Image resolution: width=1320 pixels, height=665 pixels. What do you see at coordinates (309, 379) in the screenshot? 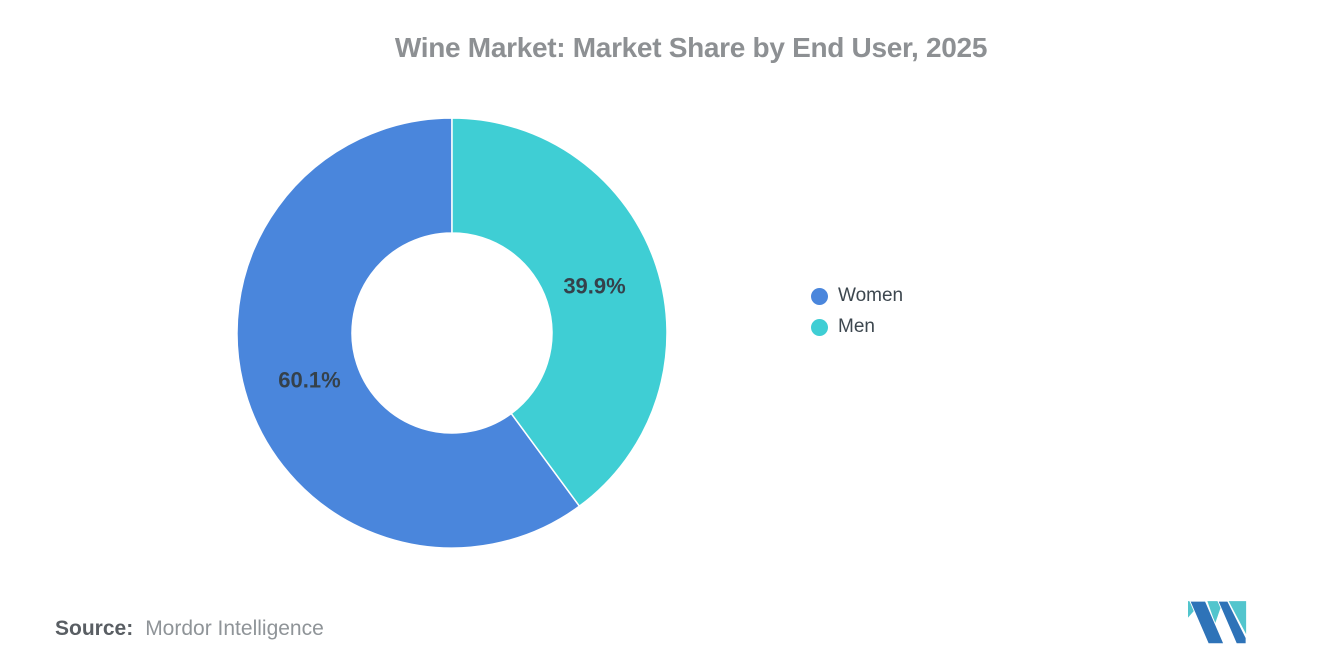
I see `data-label-women: 60.1%` at bounding box center [309, 379].